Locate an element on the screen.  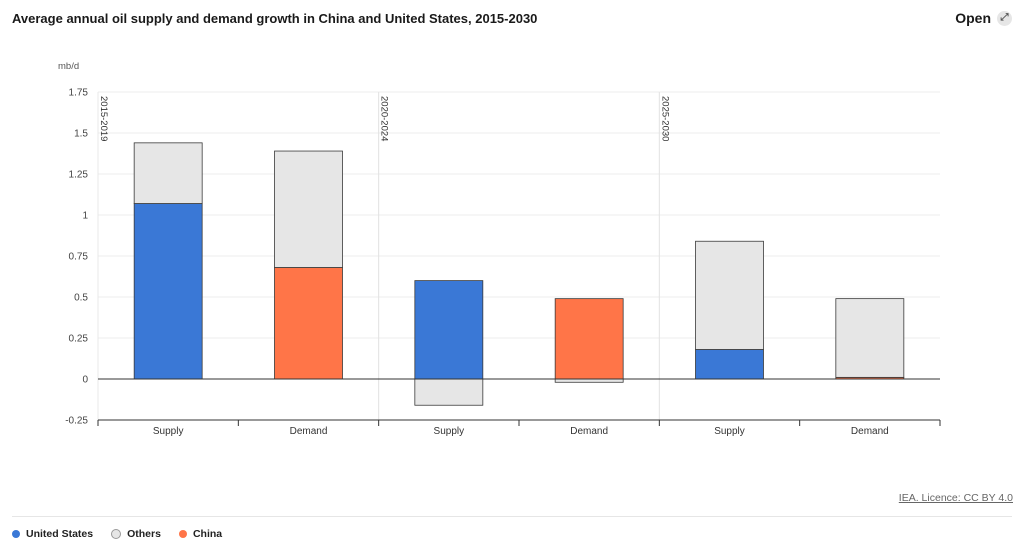
legend-label: China is located at coordinates (207, 534).